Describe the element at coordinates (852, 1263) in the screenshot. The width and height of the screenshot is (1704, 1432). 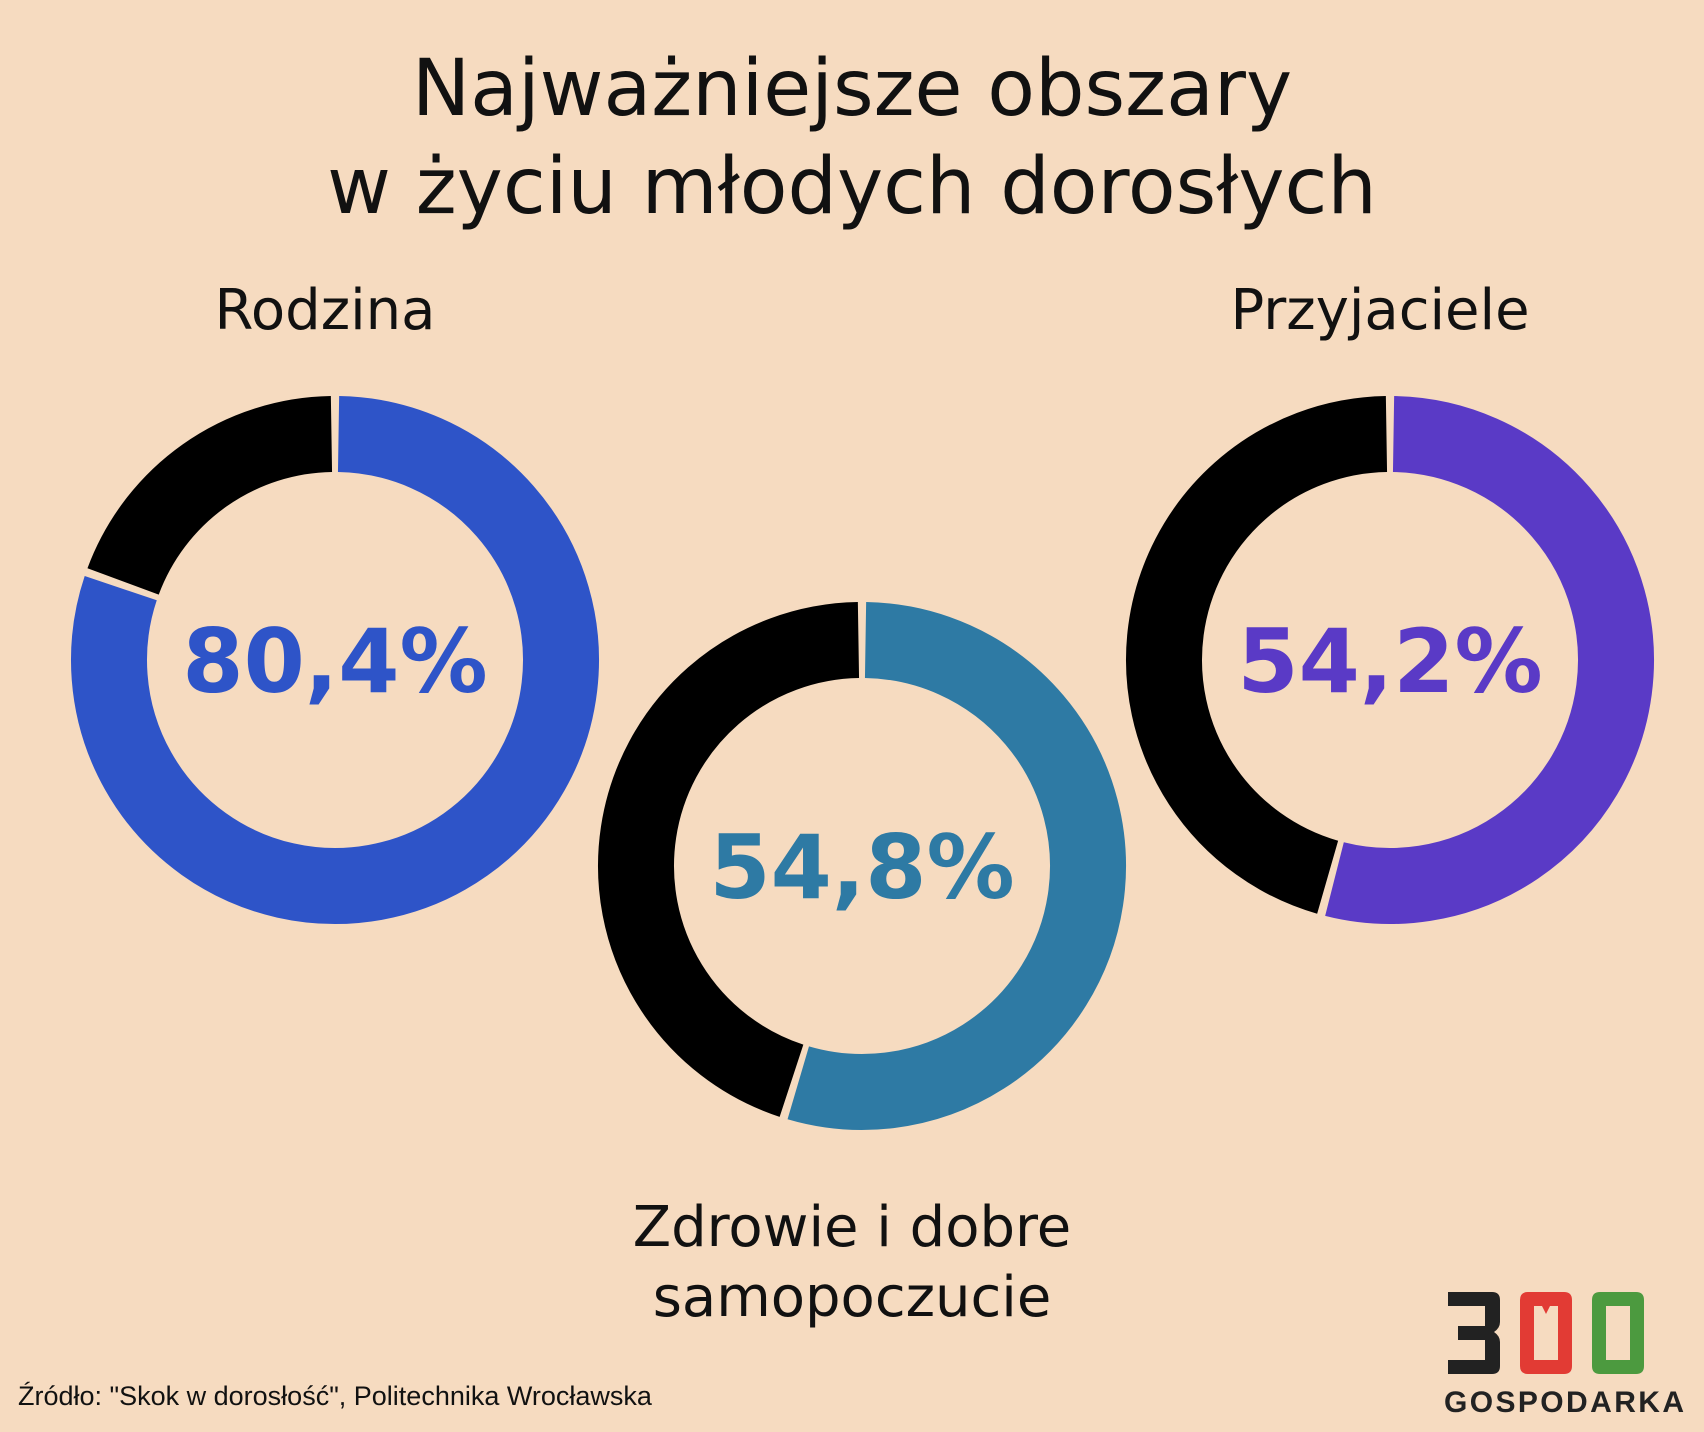
I see `category-label-zdrowie: Zdrowie i dobre samopoczucie` at that location.